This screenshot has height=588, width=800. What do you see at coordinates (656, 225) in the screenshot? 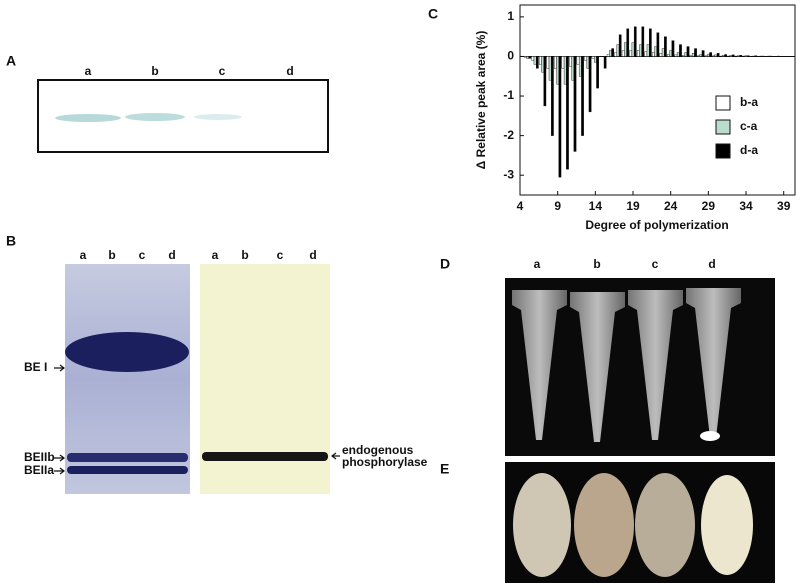
I see `x-axis-label: Degree of polymerization` at bounding box center [656, 225].